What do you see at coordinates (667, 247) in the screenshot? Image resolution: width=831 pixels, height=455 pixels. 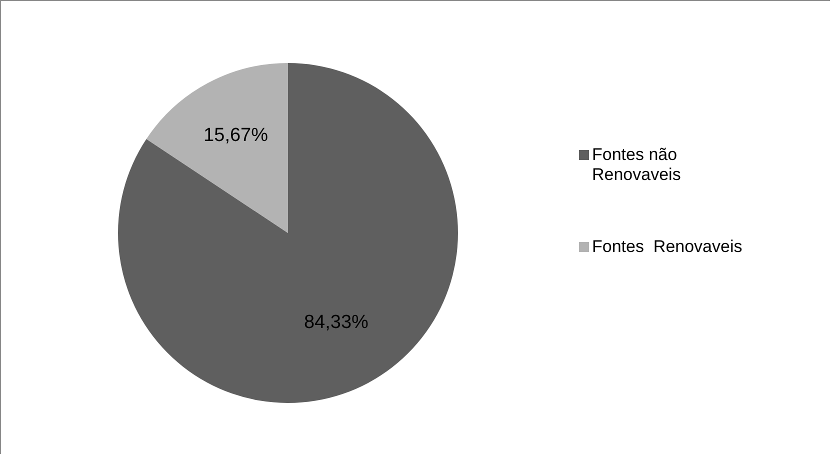 I see `legend-label: Fontes Renovaveis` at bounding box center [667, 247].